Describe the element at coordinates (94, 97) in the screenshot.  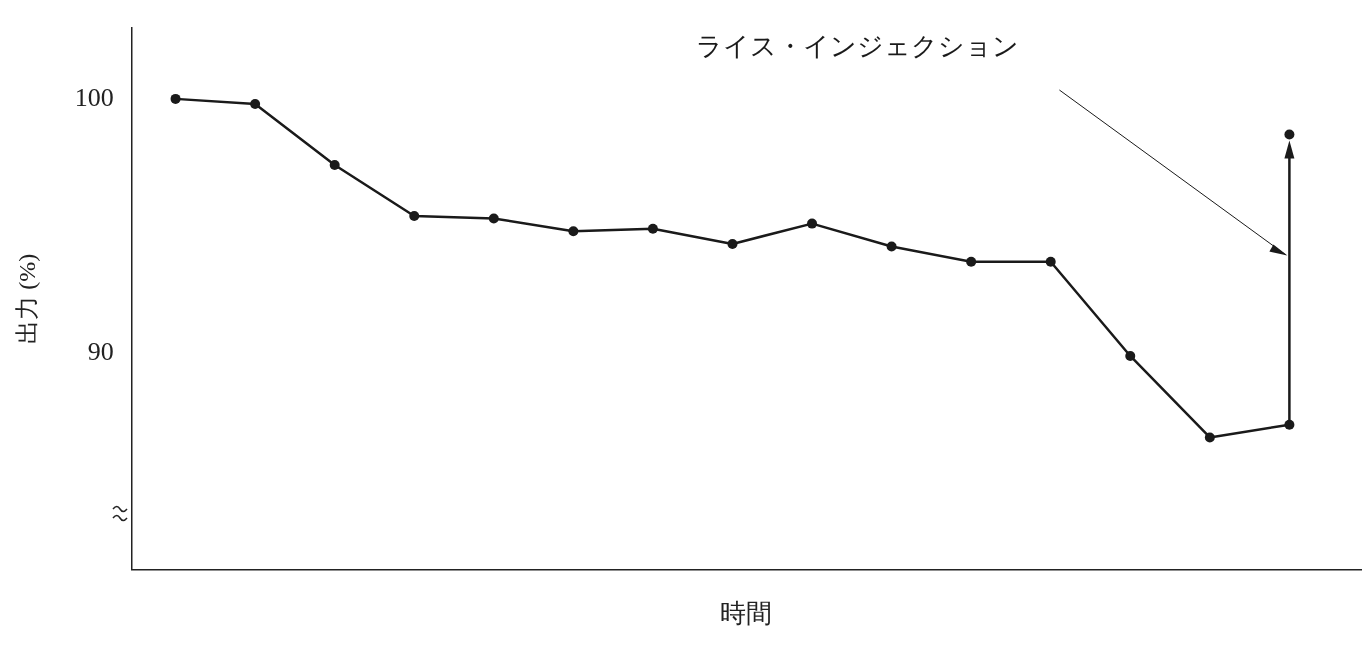
I see `y-tick-label: 100` at that location.